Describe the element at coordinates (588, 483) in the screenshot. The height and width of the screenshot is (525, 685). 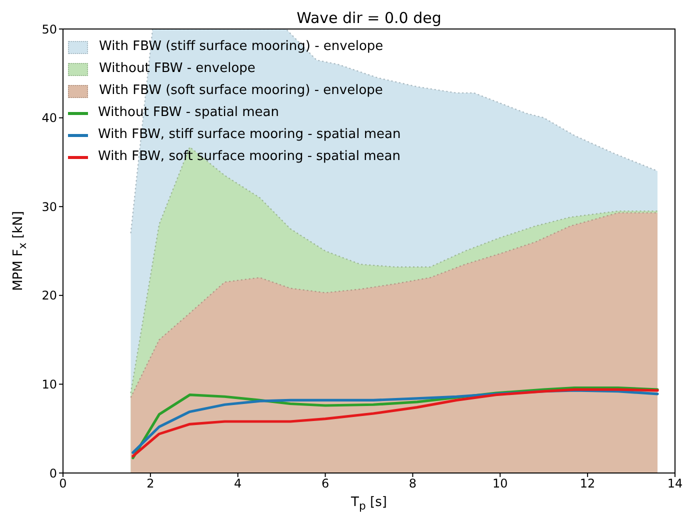
I see `x-tick-label: 12` at that location.